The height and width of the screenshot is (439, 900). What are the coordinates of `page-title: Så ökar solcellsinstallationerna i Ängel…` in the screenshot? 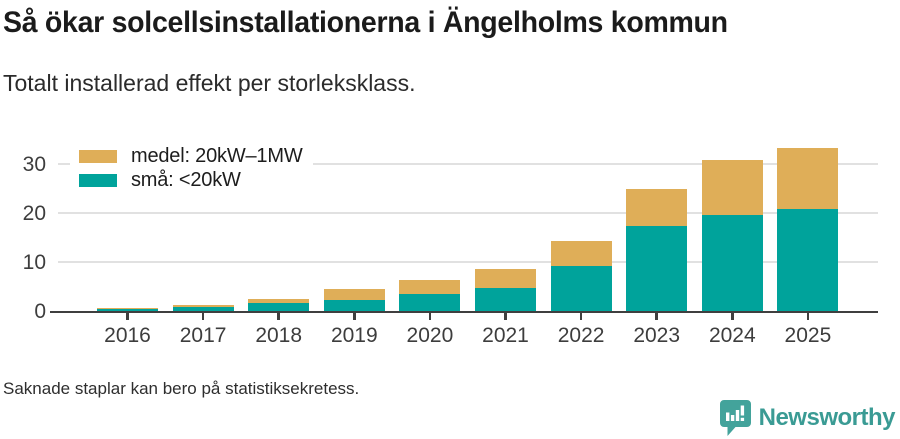 It's located at (365, 22).